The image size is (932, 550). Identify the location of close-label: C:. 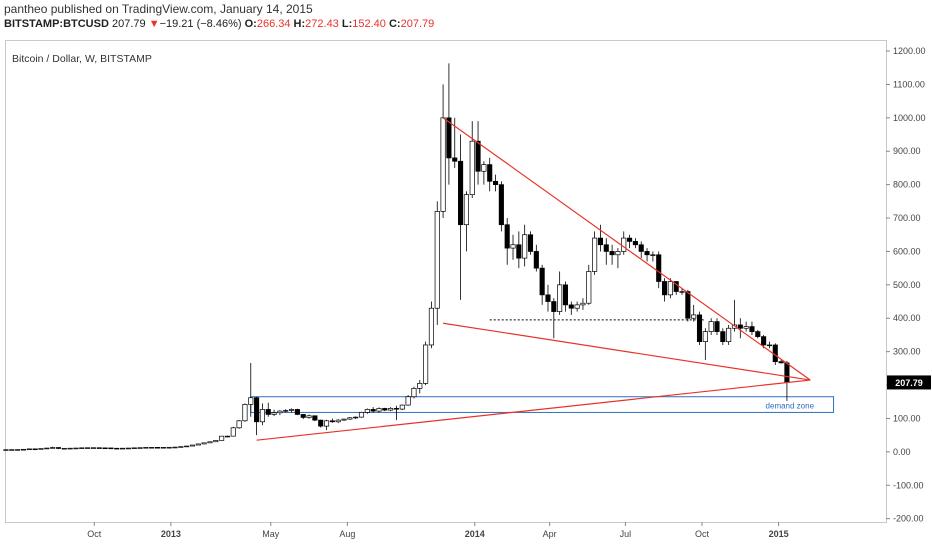
(394, 24).